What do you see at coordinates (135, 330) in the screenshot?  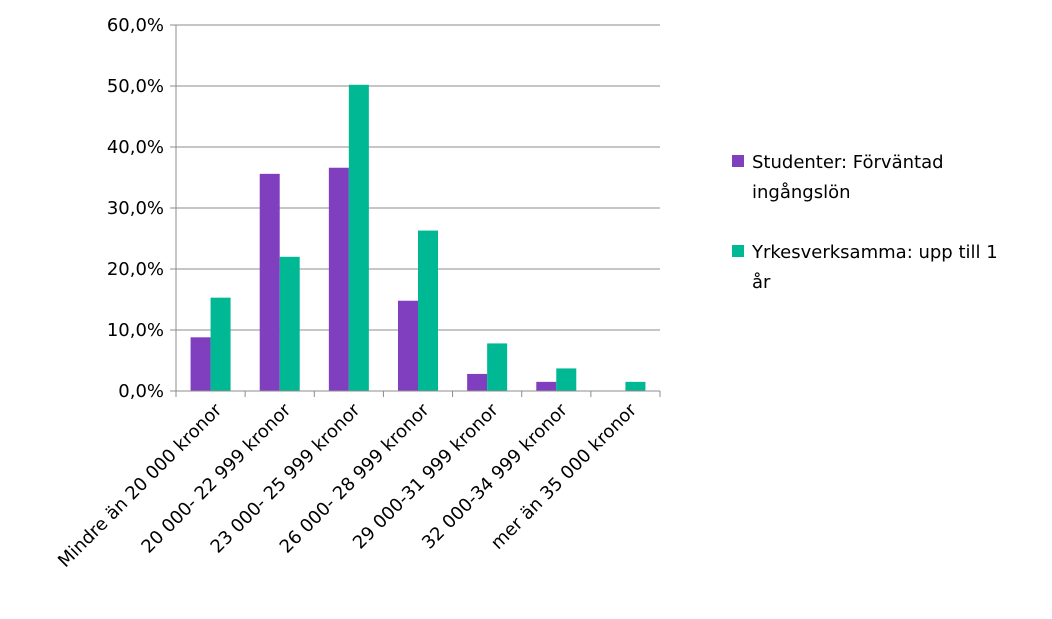 I see `y-tick-label: 10,0%` at bounding box center [135, 330].